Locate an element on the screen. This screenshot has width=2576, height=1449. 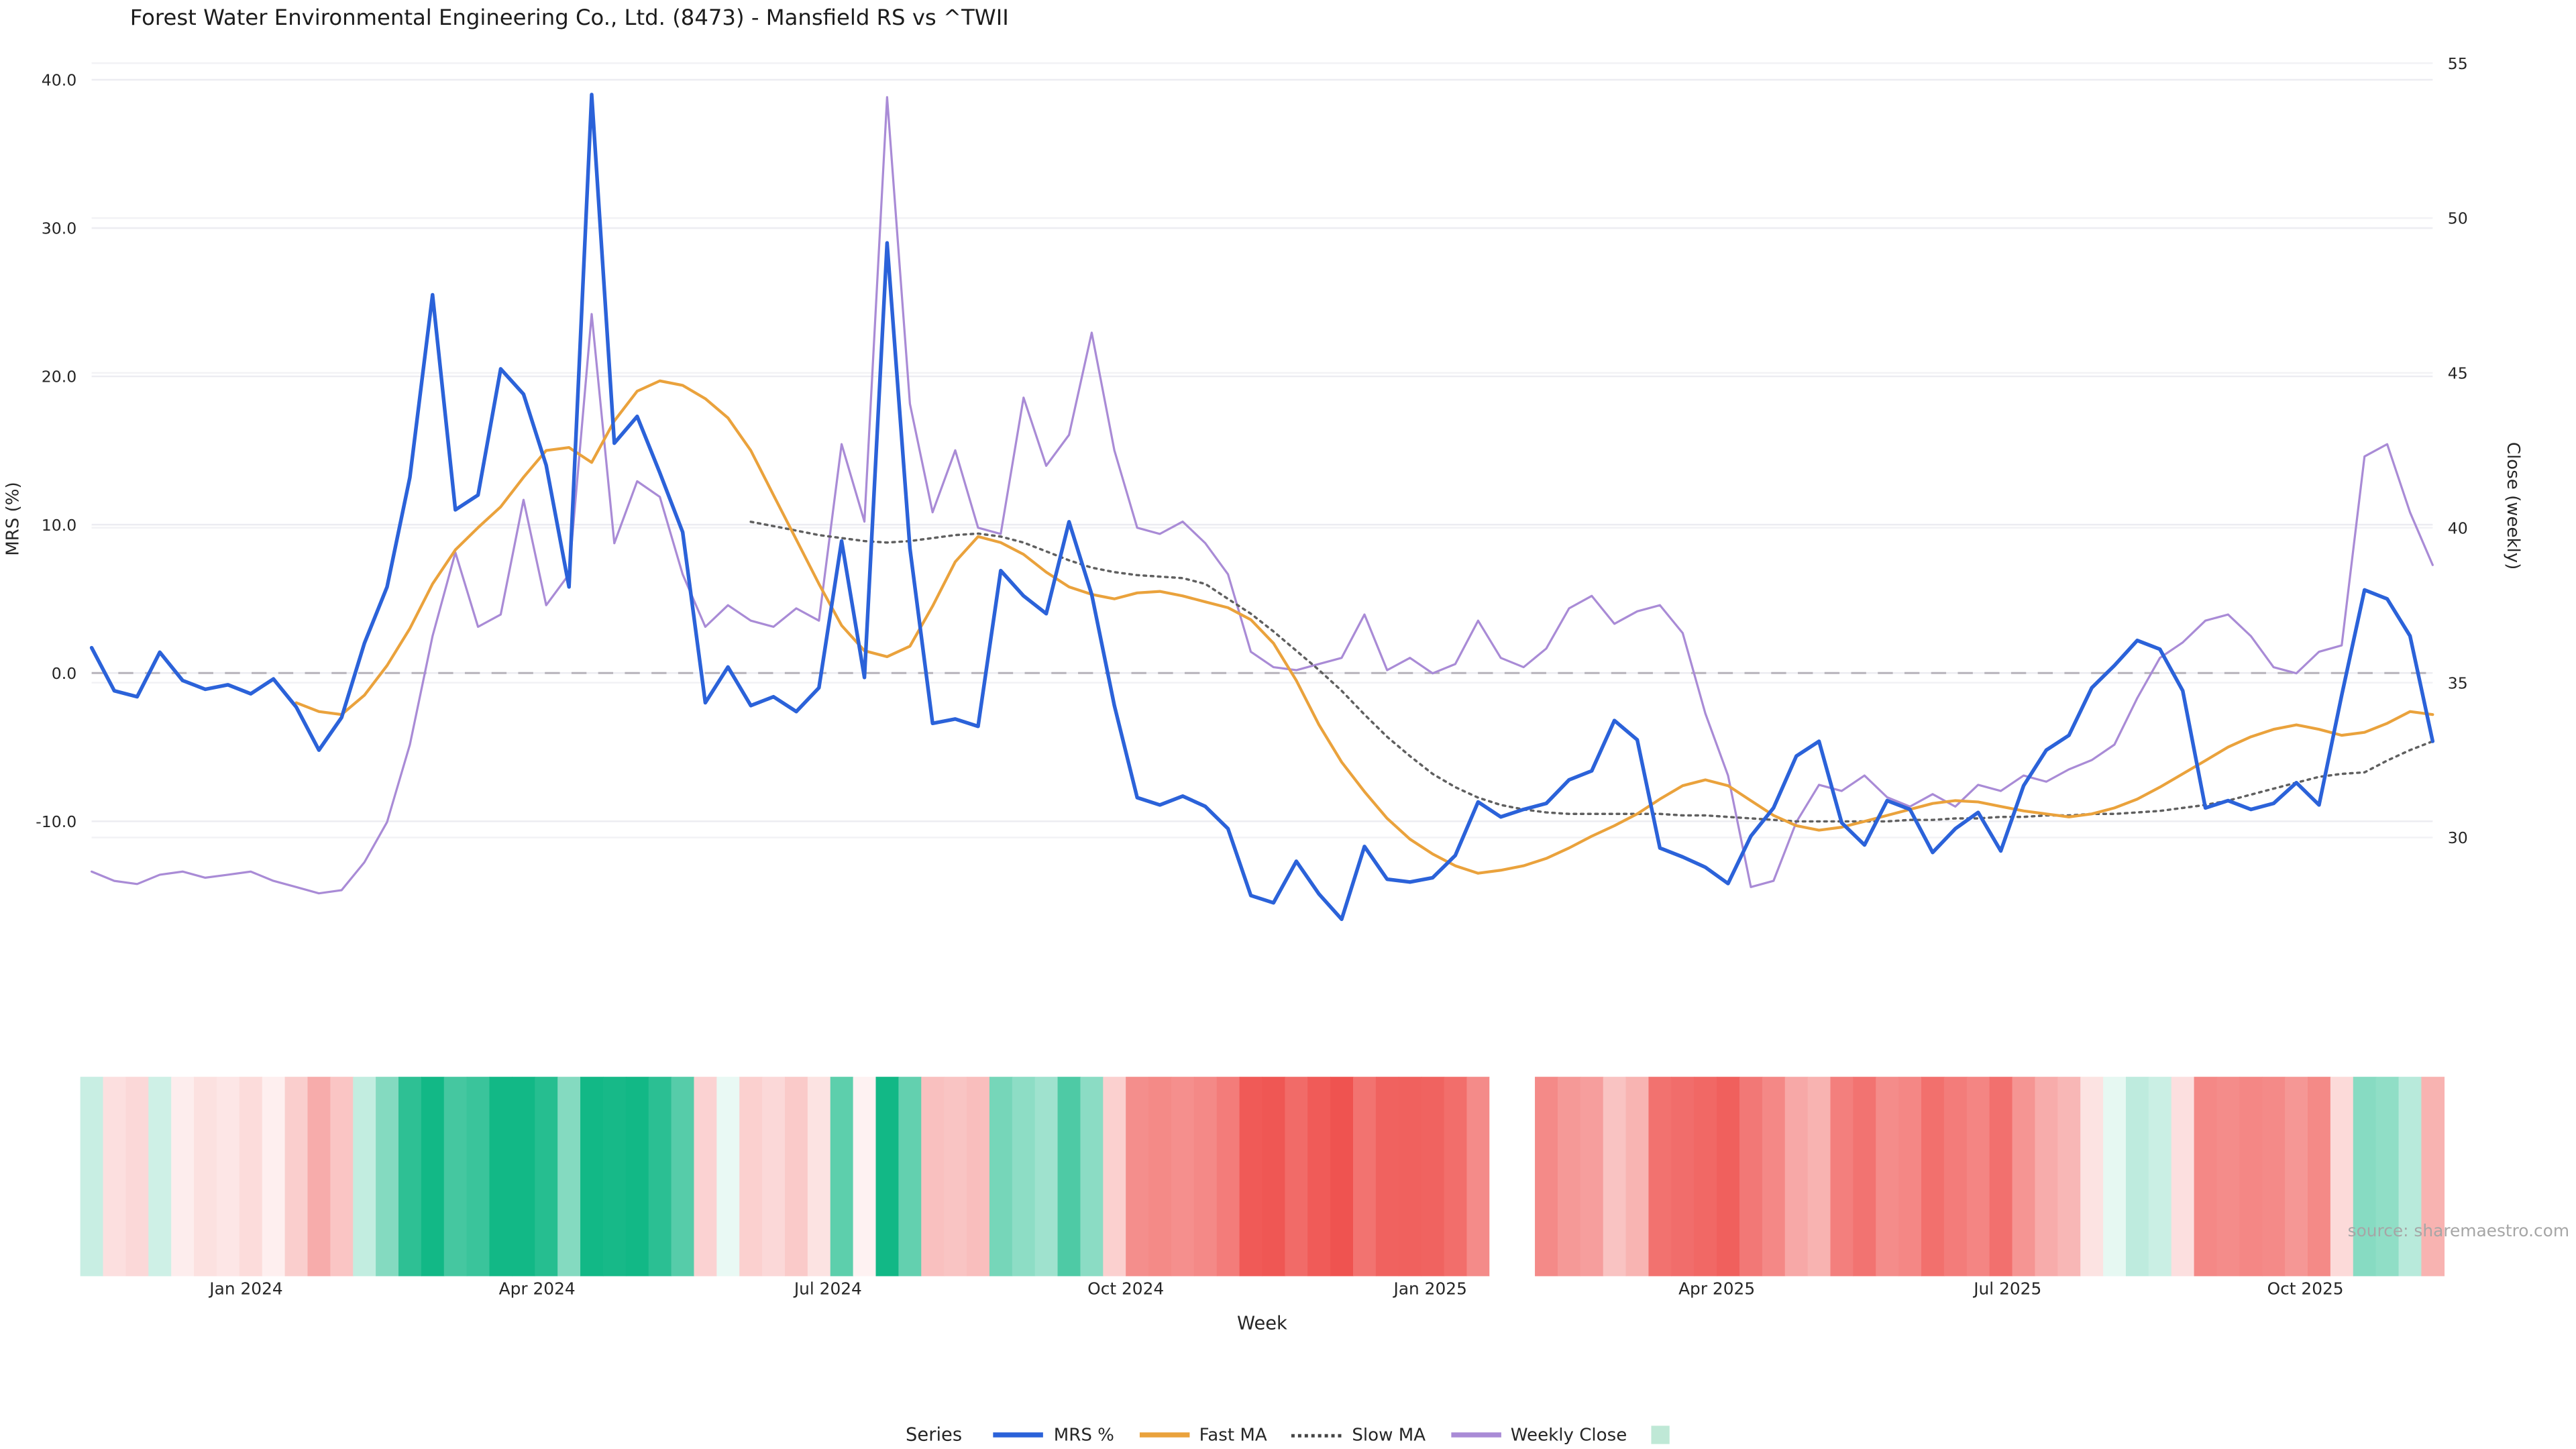
heatmap-strip is located at coordinates (1262, 1177).